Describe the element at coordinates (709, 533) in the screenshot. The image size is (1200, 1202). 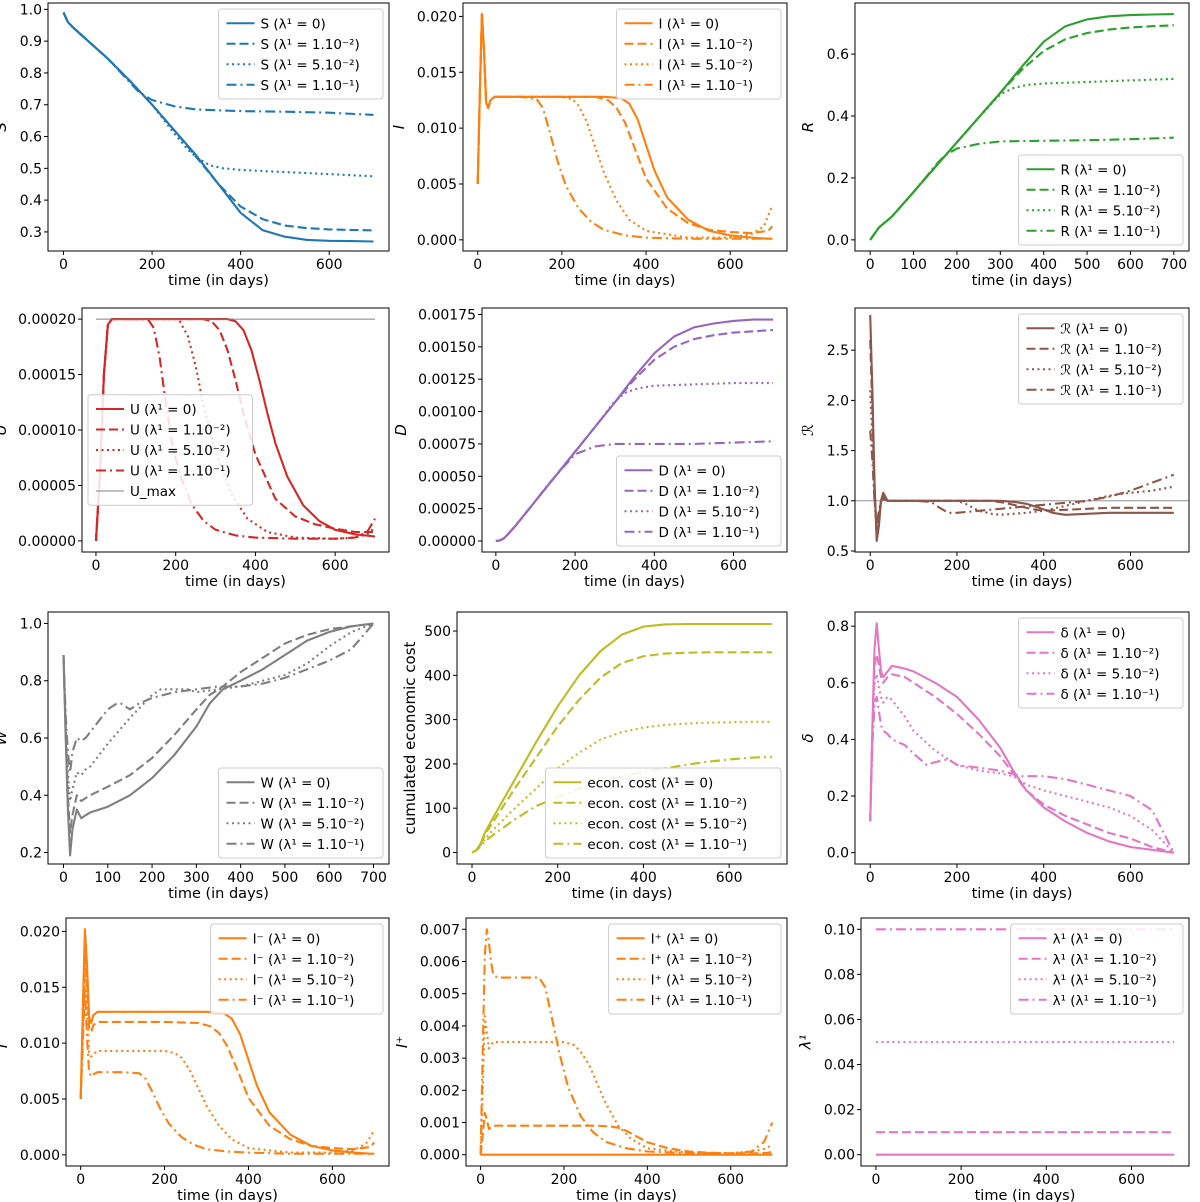
I see `legend-label: D (λ¹ = 1.10⁻¹)` at that location.